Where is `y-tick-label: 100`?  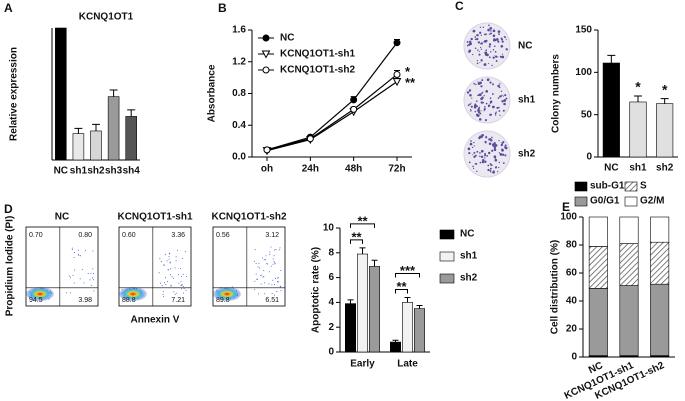
y-tick-label: 100 is located at coordinates (583, 72).